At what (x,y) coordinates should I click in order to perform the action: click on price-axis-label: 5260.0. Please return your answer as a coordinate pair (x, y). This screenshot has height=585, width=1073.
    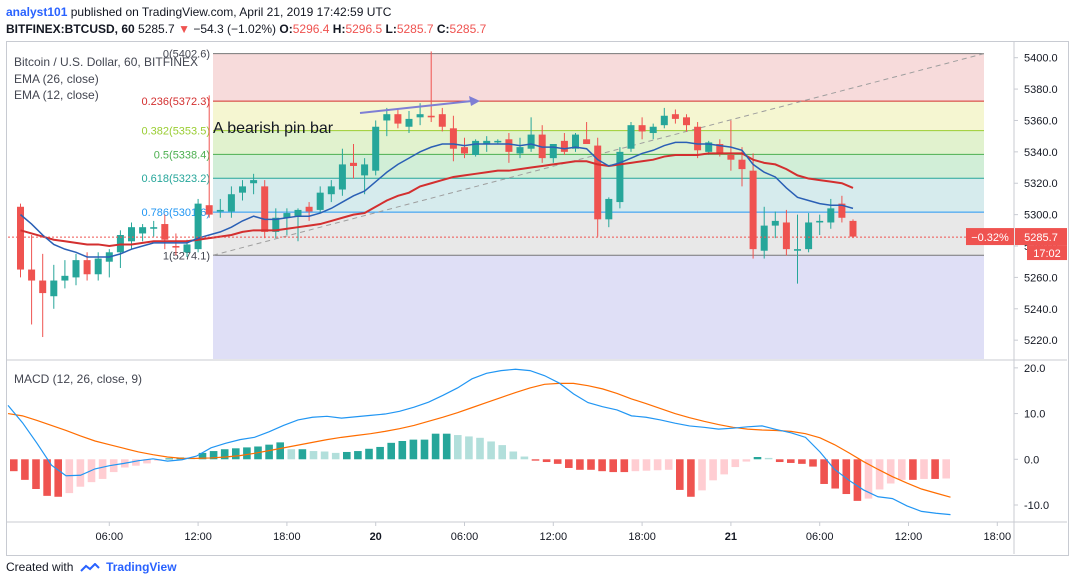
    Looking at the image, I should click on (1041, 278).